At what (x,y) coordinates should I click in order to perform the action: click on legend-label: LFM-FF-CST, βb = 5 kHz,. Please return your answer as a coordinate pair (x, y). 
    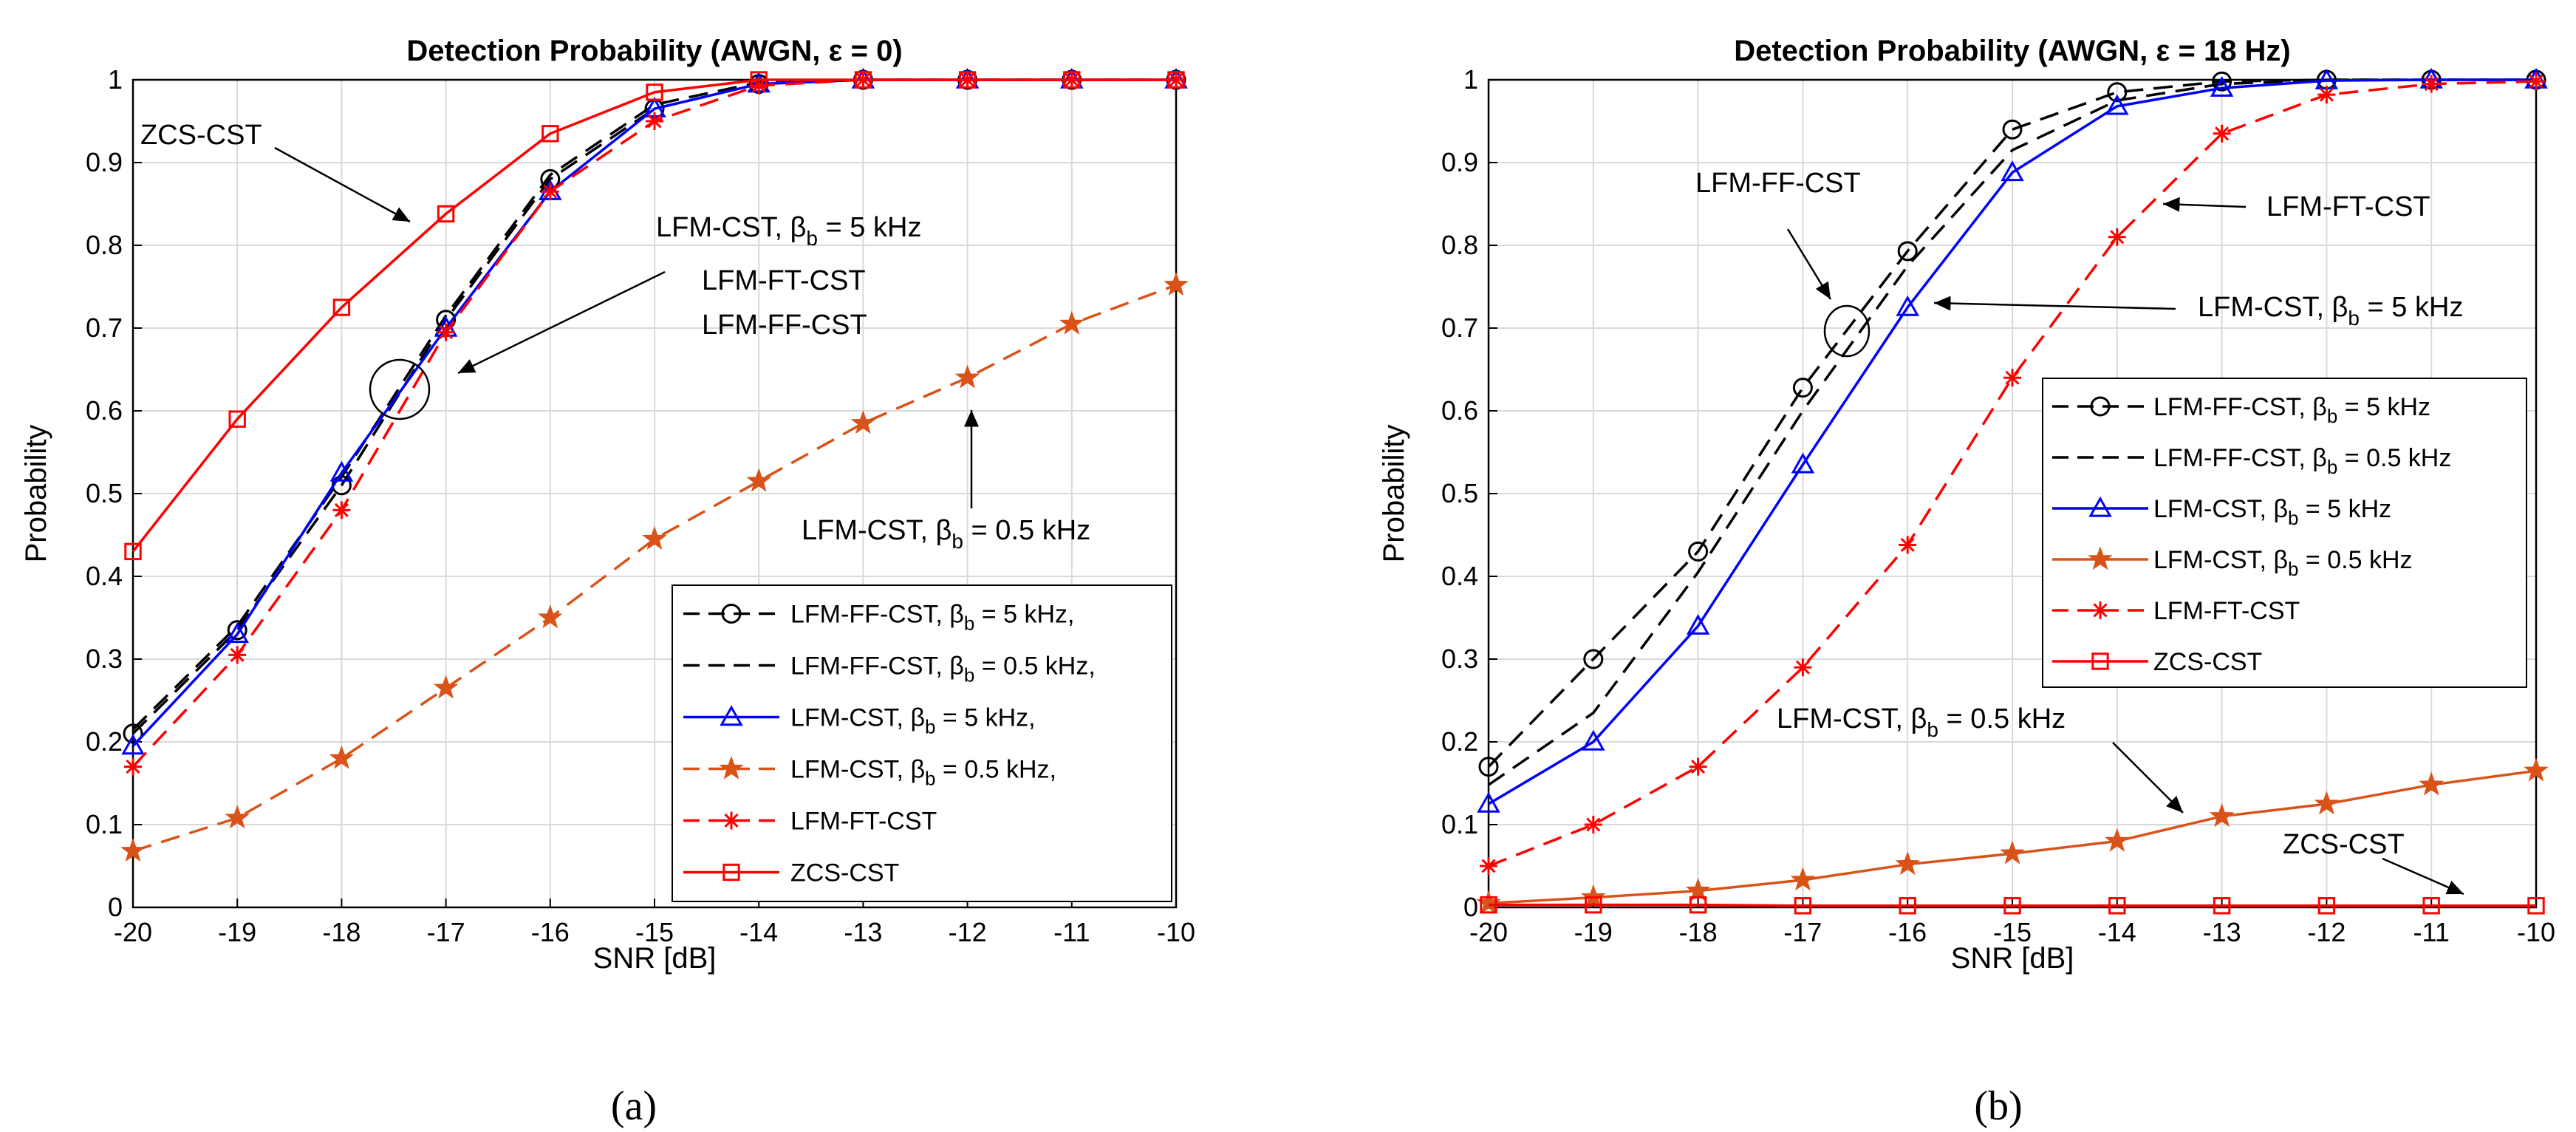
    Looking at the image, I should click on (932, 618).